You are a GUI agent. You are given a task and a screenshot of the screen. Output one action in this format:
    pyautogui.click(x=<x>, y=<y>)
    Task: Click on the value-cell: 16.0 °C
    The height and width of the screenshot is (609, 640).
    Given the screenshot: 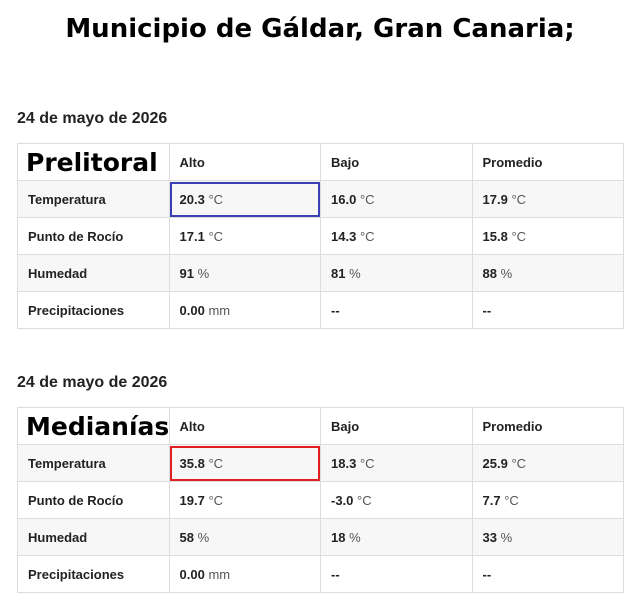 What is the action you would take?
    pyautogui.click(x=396, y=199)
    